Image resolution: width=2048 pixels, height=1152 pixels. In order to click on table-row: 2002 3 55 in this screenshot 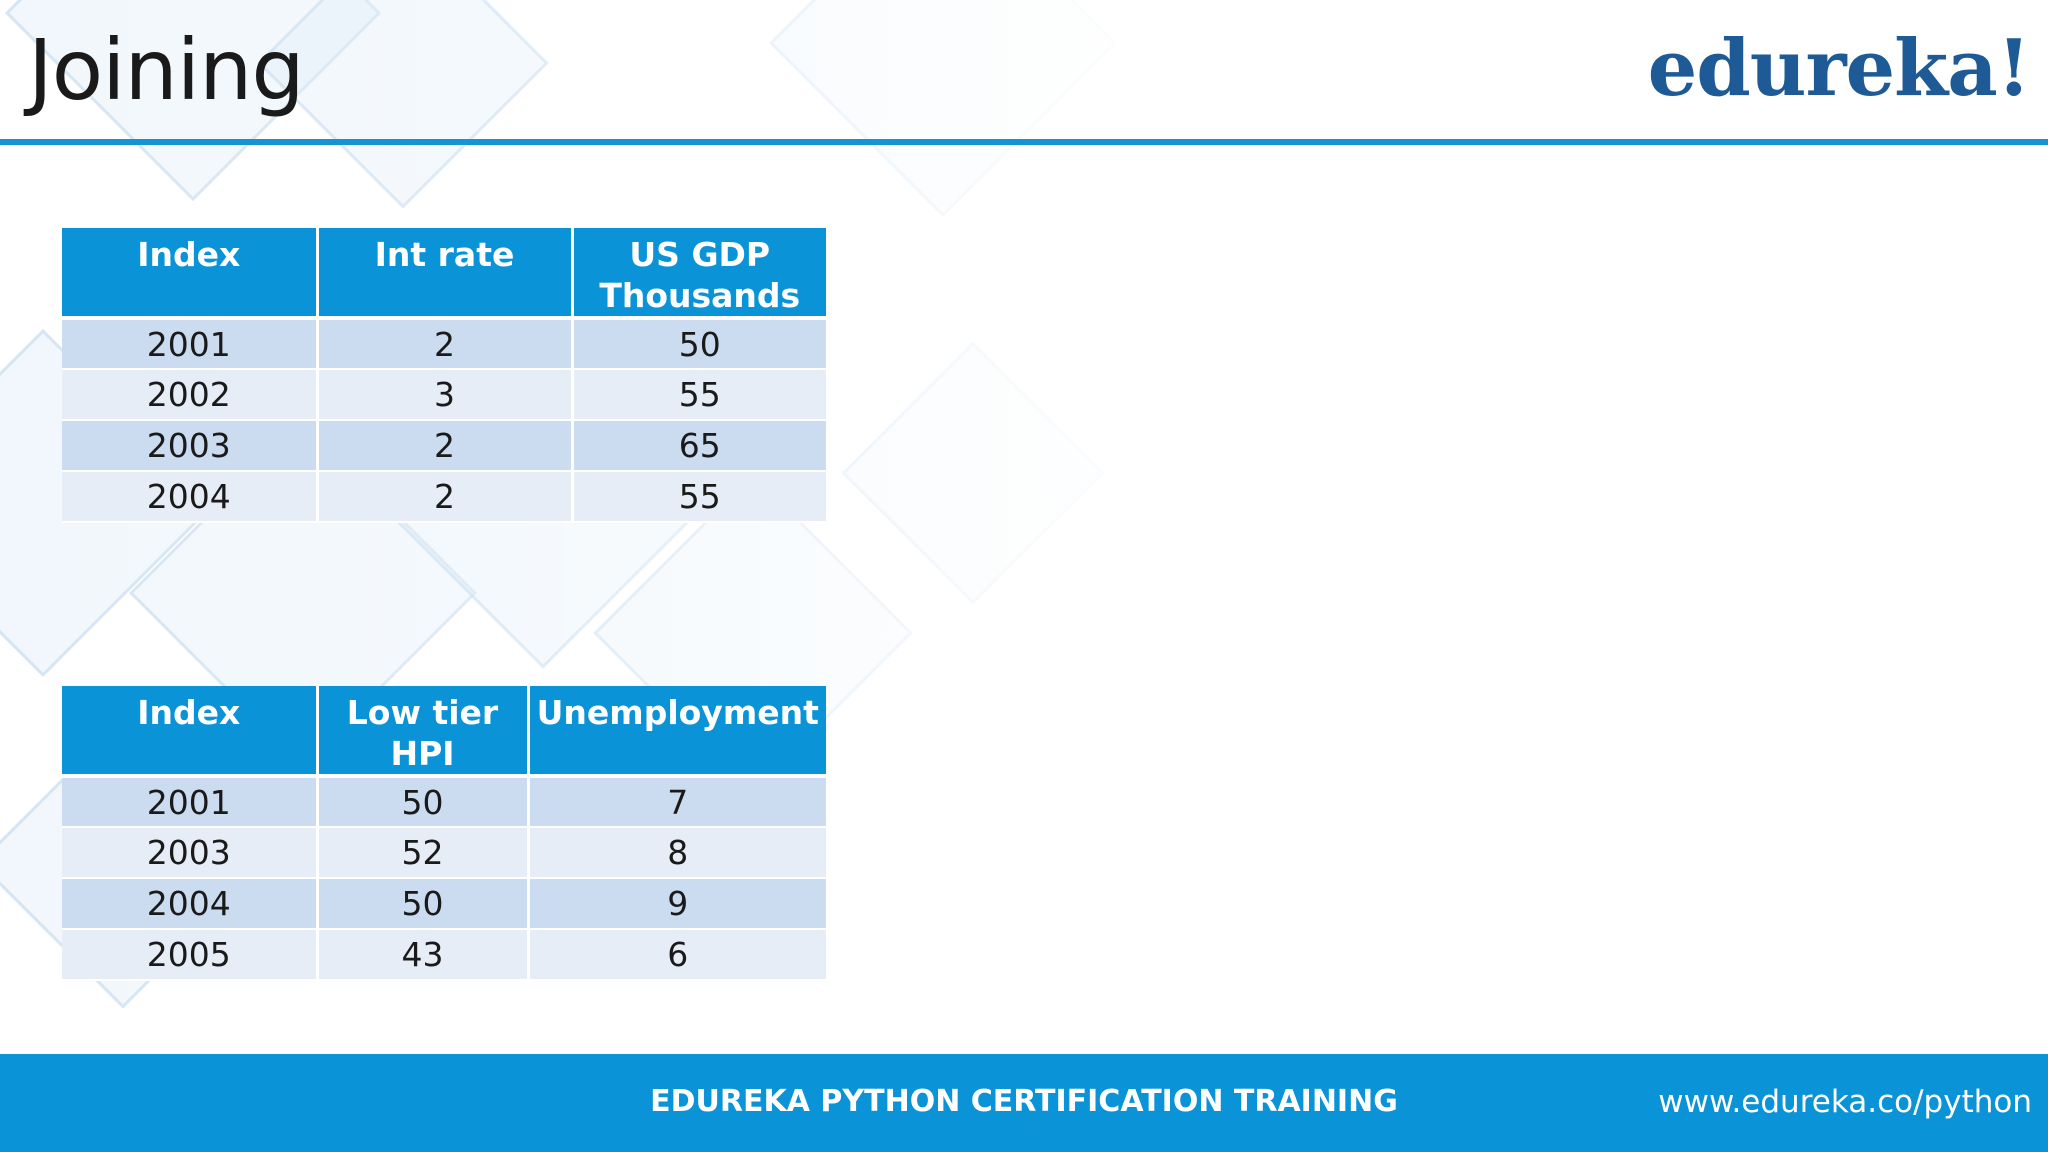, I will do `click(444, 395)`.